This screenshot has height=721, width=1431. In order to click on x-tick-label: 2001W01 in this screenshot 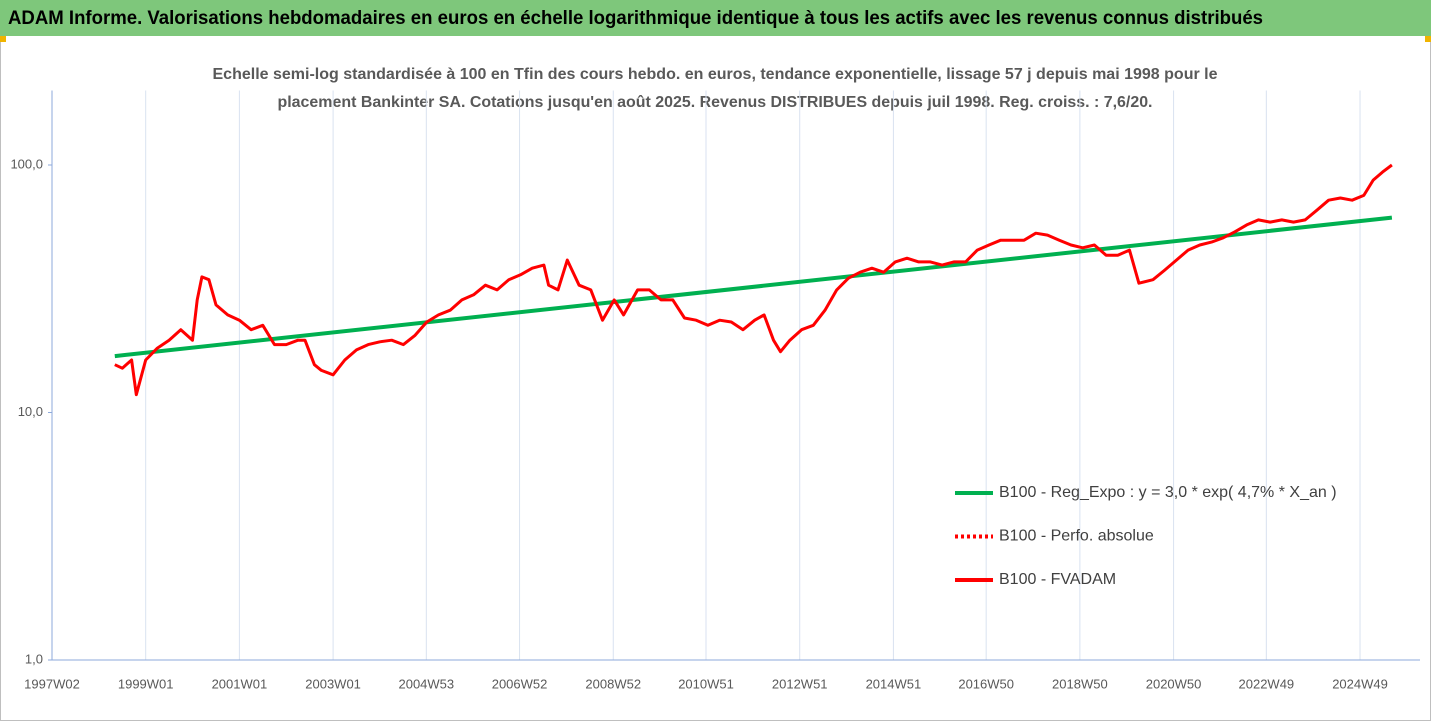, I will do `click(240, 683)`.